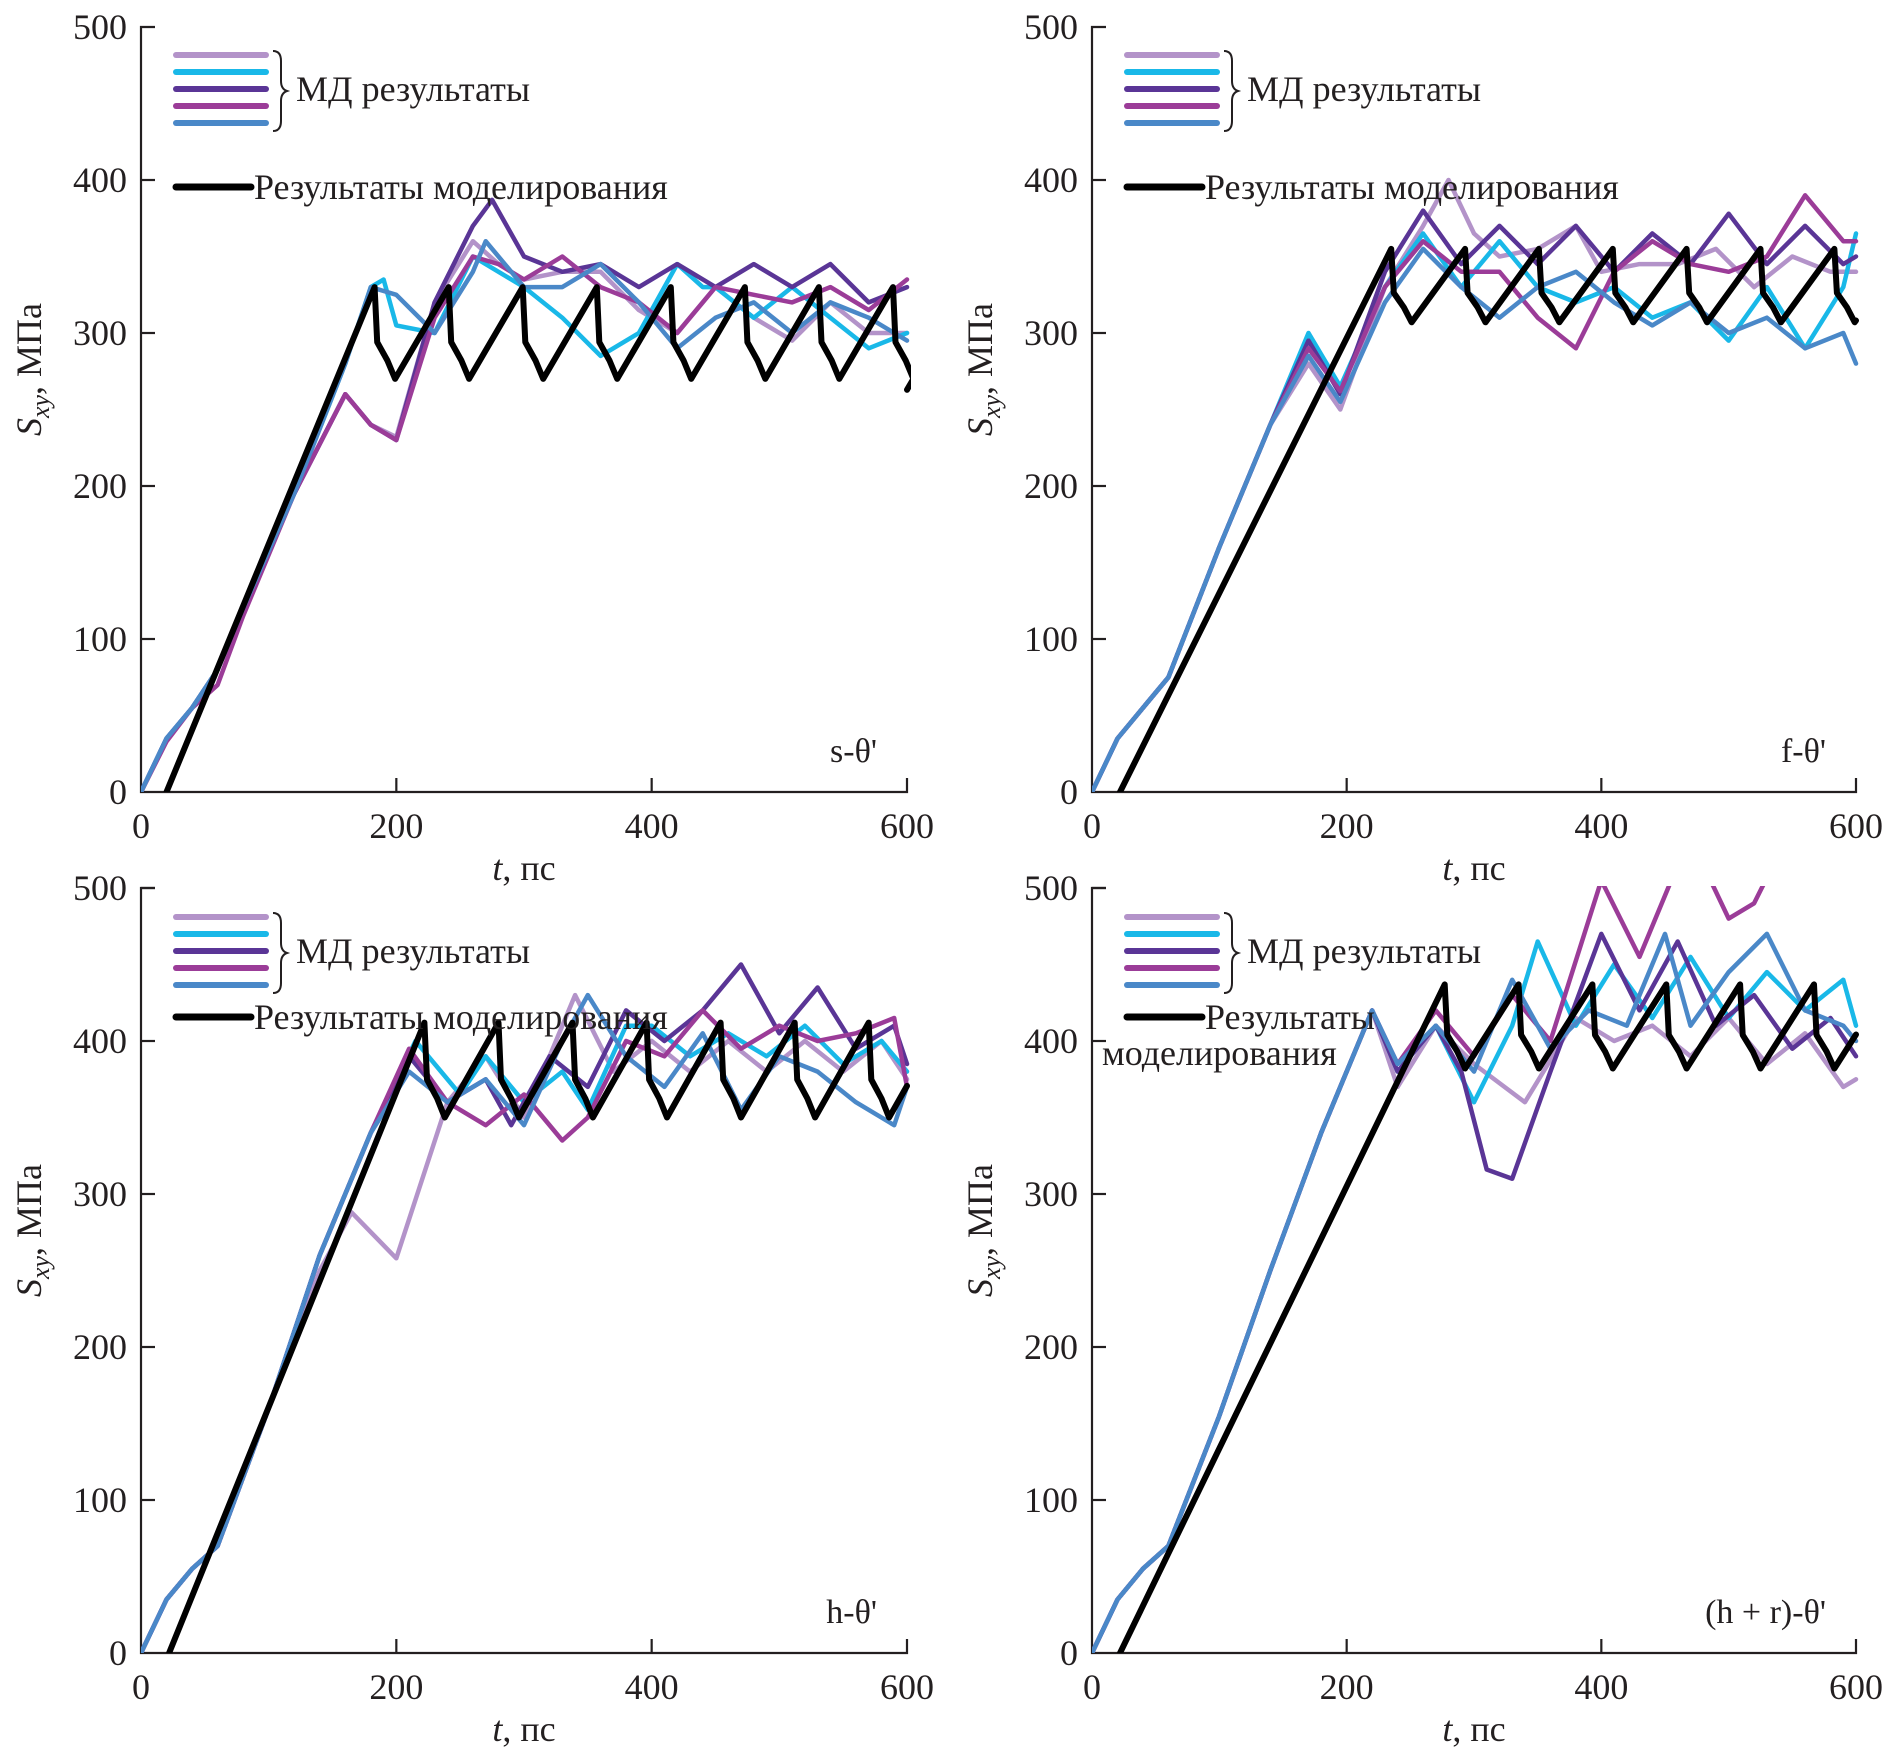 This screenshot has height=1753, width=1891. Describe the element at coordinates (1290, 1017) in the screenshot. I see `legend-label-model: Результаты` at that location.